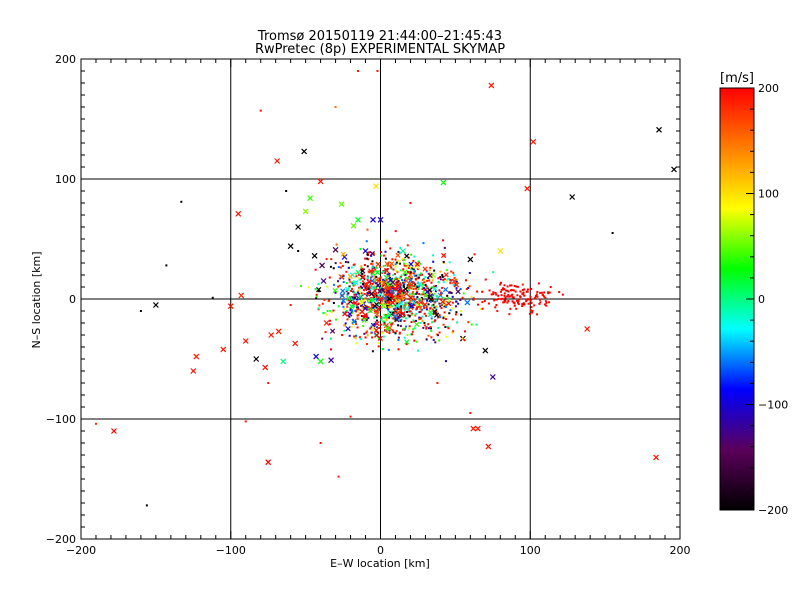 This screenshot has height=600, width=800. What do you see at coordinates (61, 419) in the screenshot?
I see `y-tick-label: −100` at bounding box center [61, 419].